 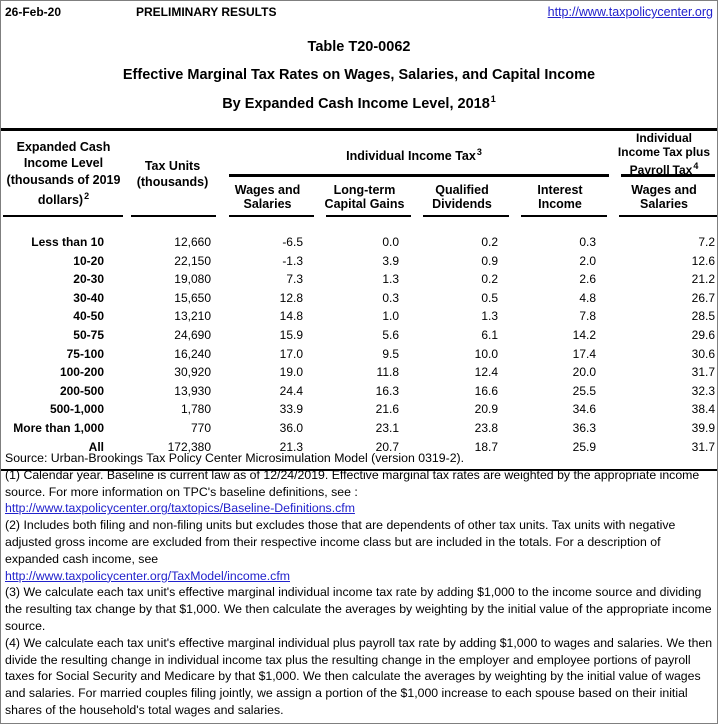 I want to click on cell-iitp-wages: 26.7, so click(x=703, y=297).